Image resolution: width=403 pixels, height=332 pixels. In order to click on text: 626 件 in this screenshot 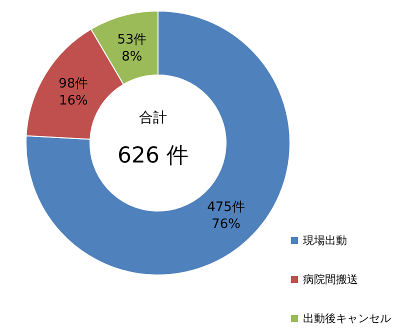, I will do `click(153, 156)`.